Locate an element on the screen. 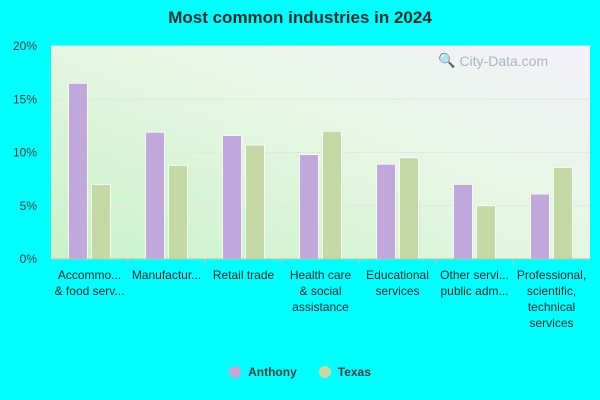  search-icon: 🔍 is located at coordinates (447, 60).